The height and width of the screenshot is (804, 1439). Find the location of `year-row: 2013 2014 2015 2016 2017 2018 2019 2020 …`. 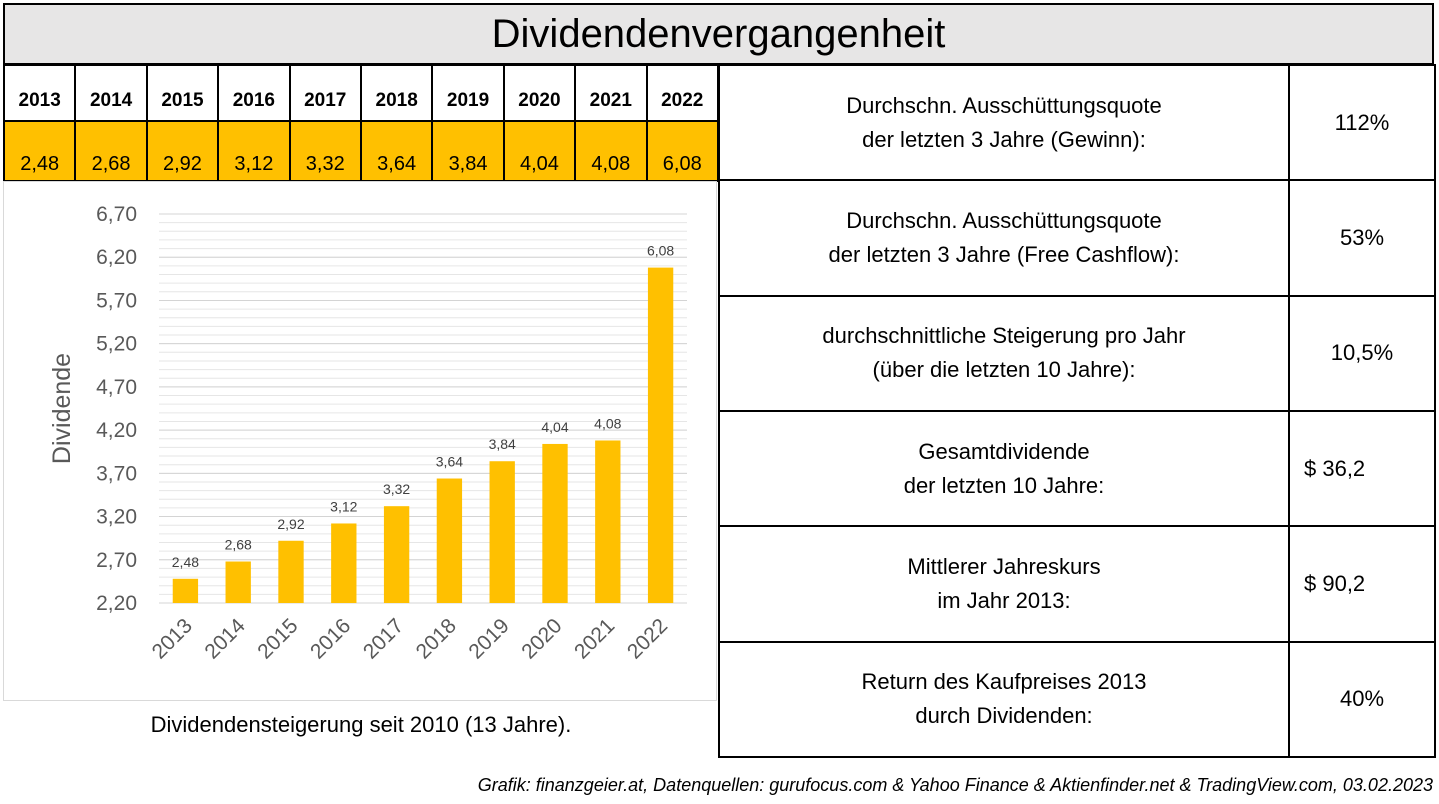

year-row: 2013 2014 2015 2016 2017 2018 2019 2020 … is located at coordinates (361, 93).